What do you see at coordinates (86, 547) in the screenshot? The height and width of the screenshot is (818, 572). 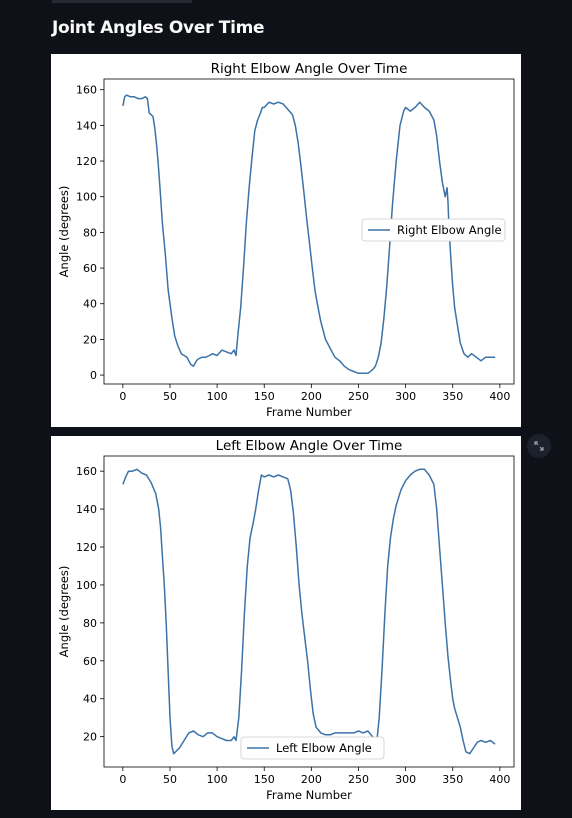 I see `left-elbow-y-tick-label: 120` at bounding box center [86, 547].